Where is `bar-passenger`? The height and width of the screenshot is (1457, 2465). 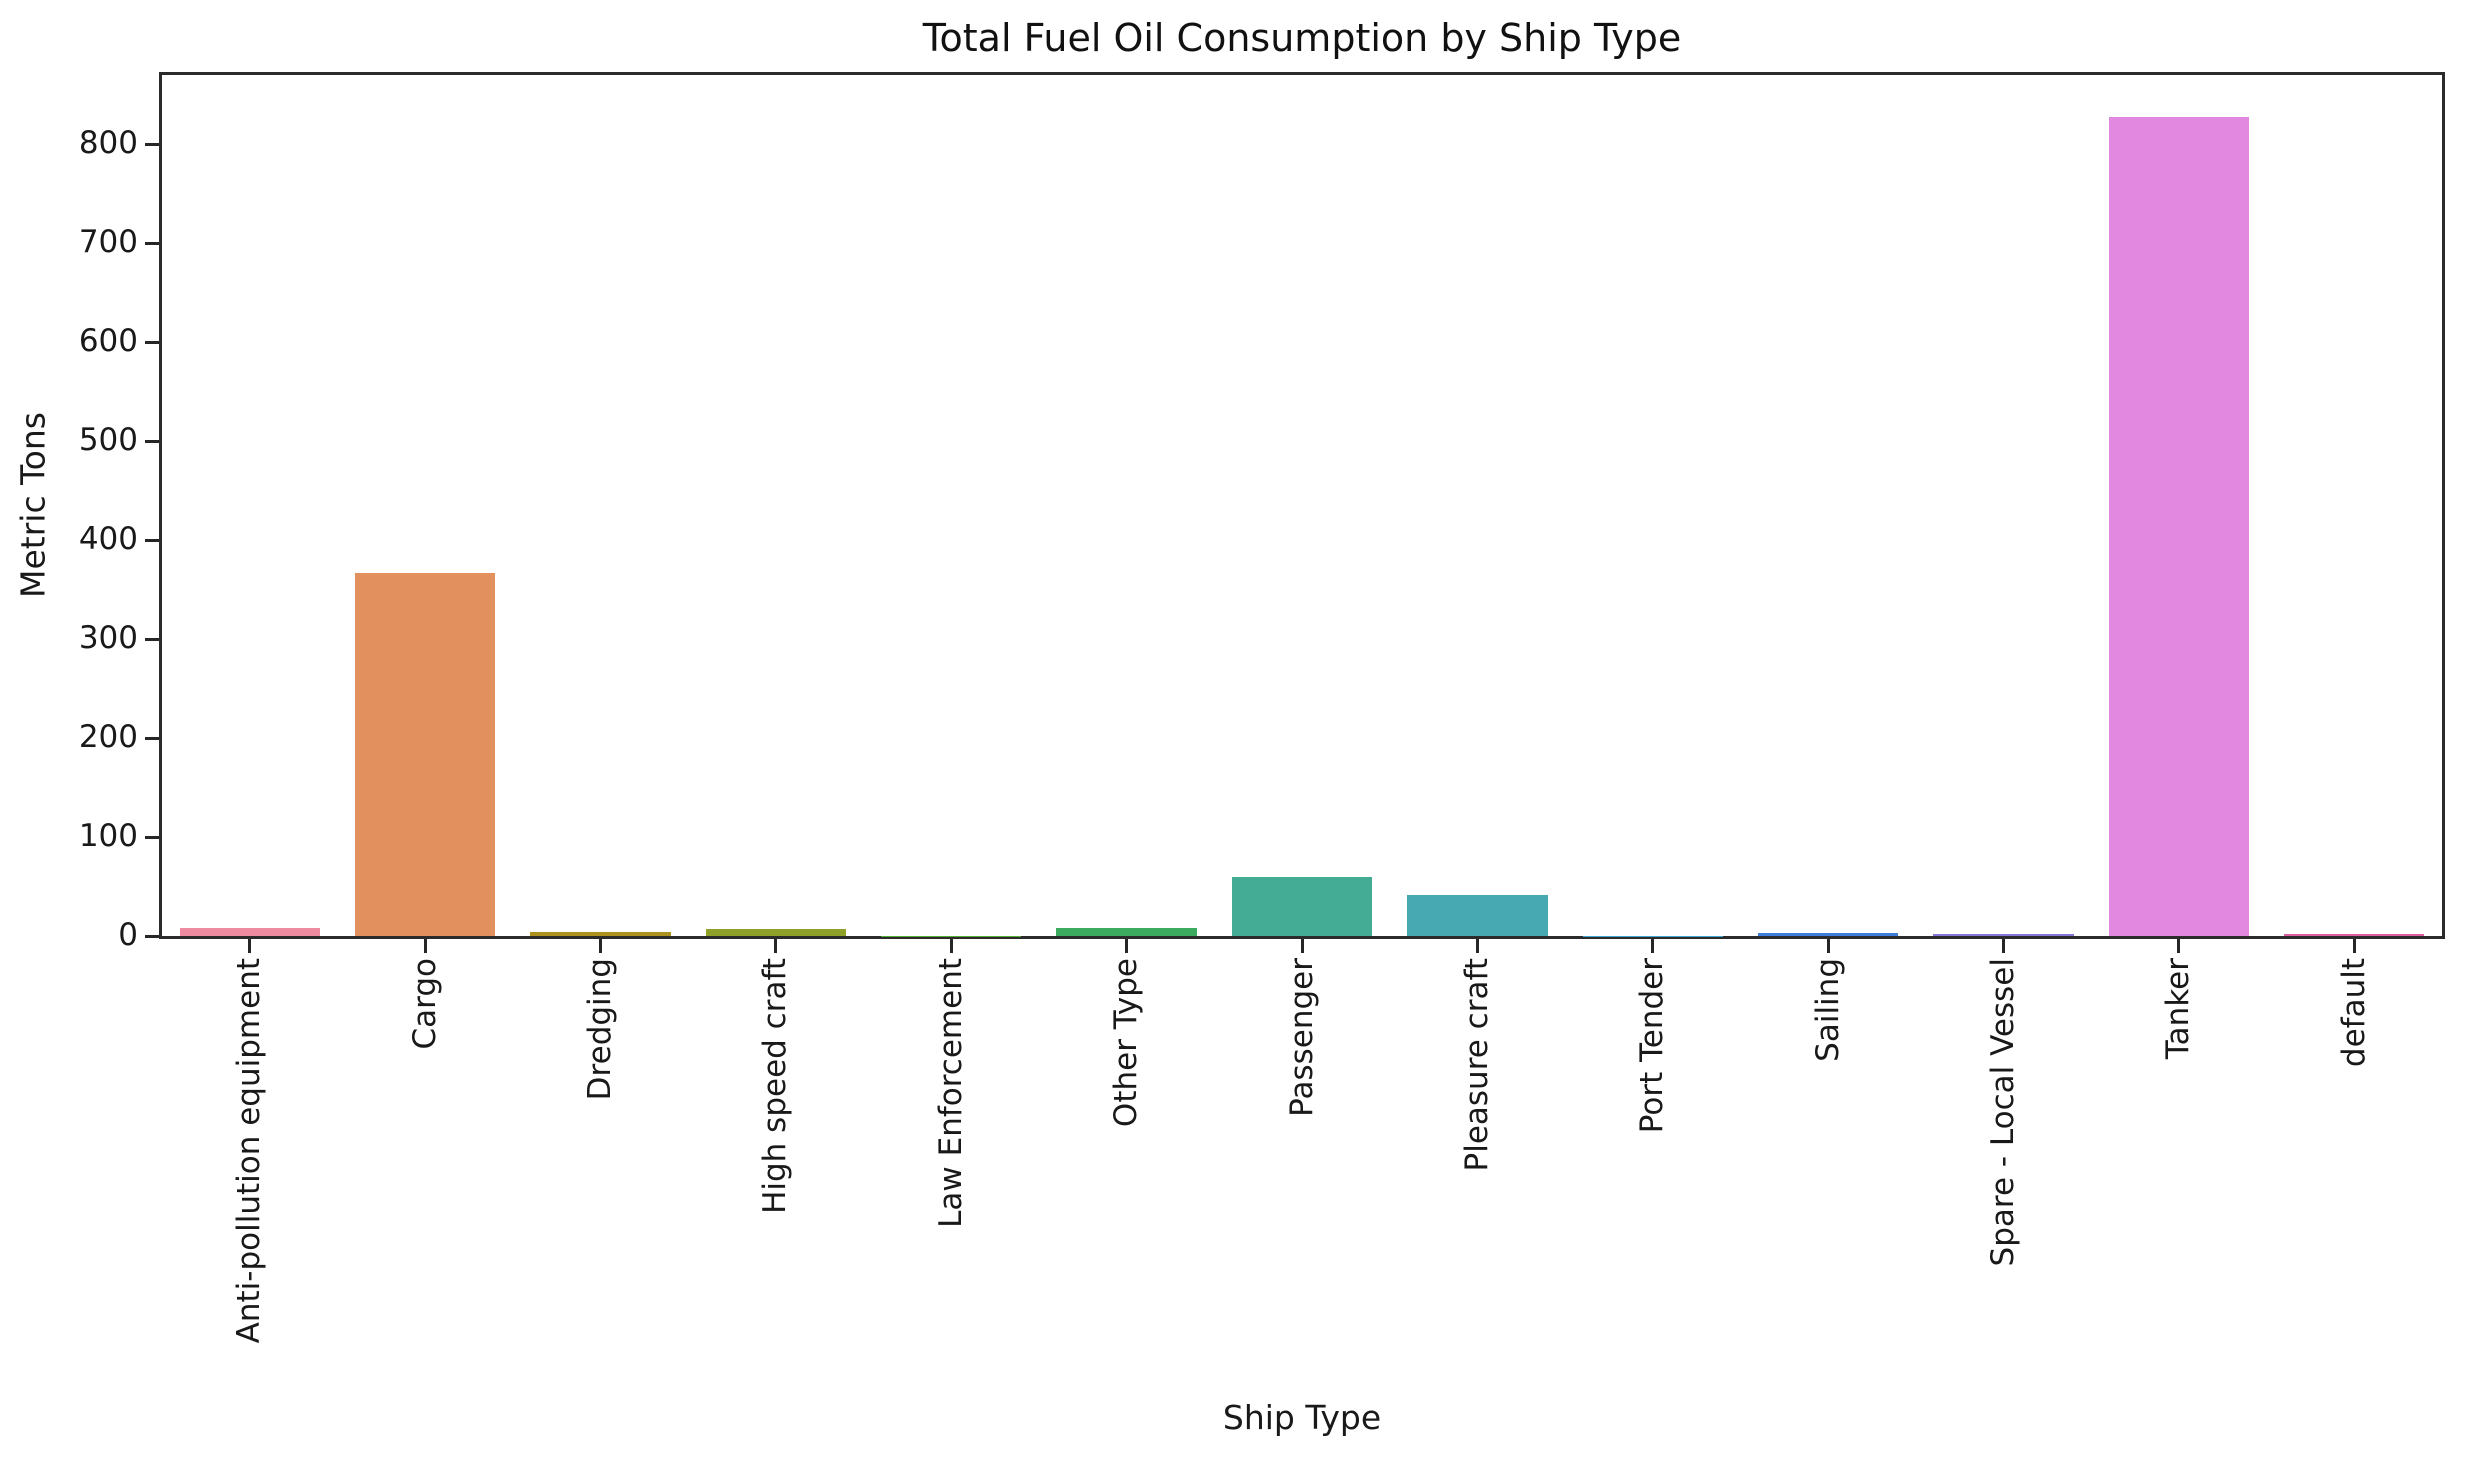
bar-passenger is located at coordinates (1302, 906).